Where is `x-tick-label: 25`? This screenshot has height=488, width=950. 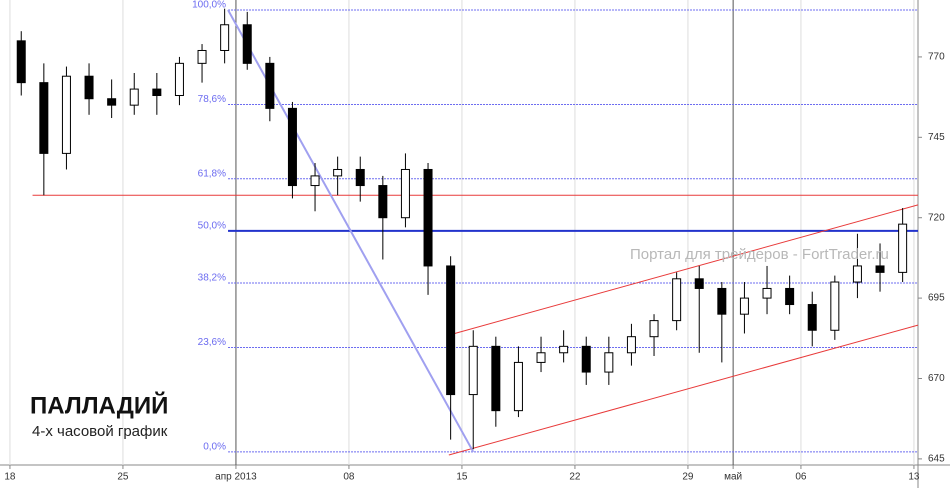
x-tick-label: 25 is located at coordinates (123, 477).